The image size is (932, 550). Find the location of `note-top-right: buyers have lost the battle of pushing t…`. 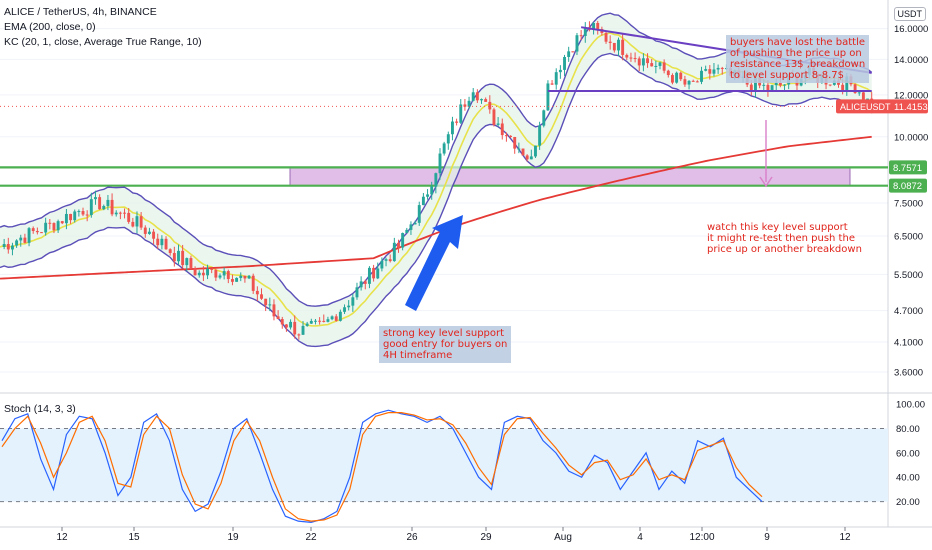

note-top-right: buyers have lost the battle of pushing t… is located at coordinates (798, 59).